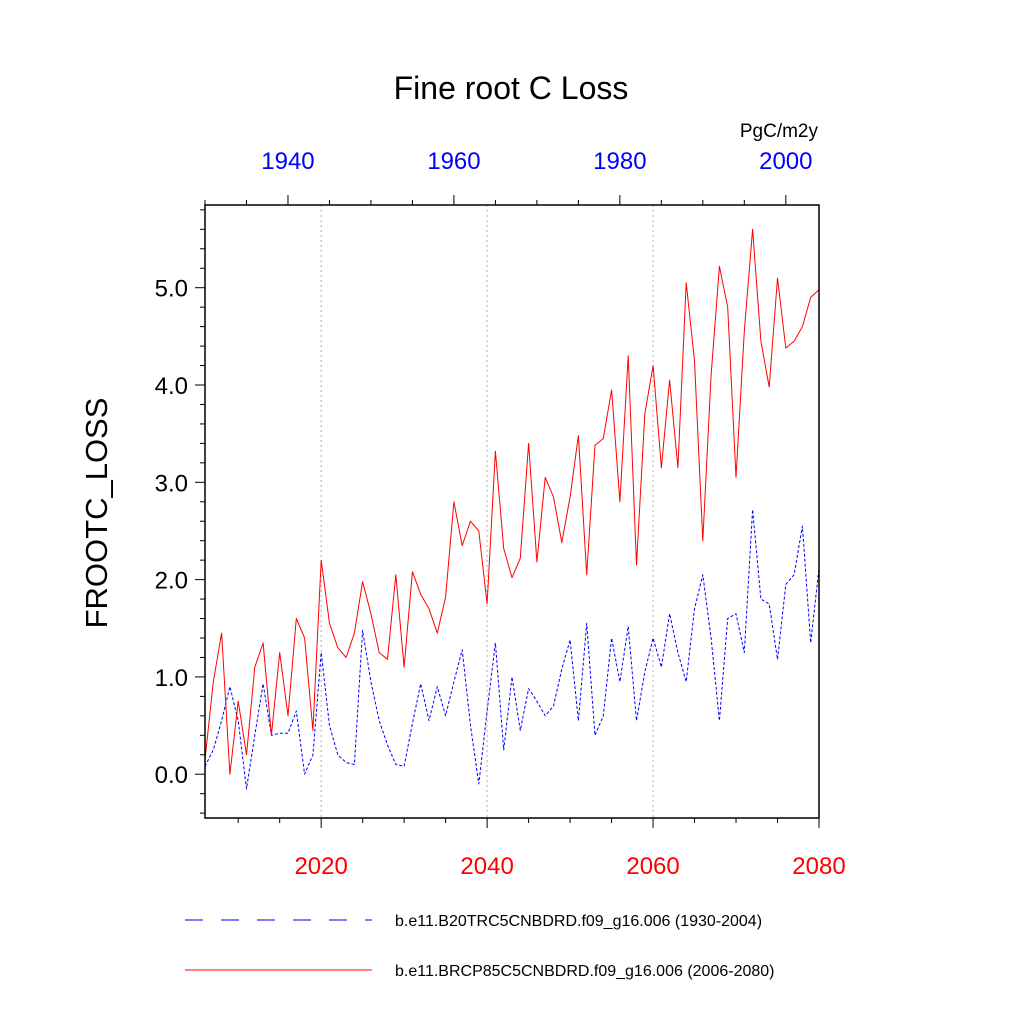 The width and height of the screenshot is (1024, 1024). Describe the element at coordinates (287, 161) in the screenshot. I see `x-top-tick-label: 1940` at that location.